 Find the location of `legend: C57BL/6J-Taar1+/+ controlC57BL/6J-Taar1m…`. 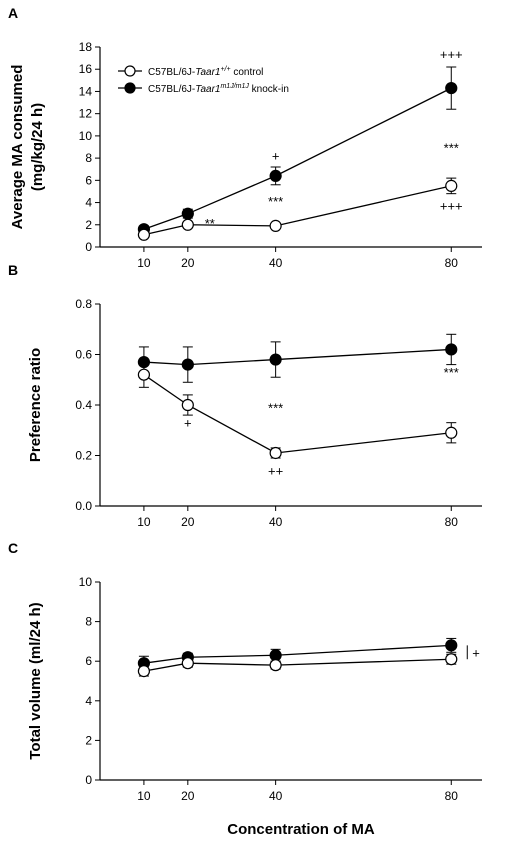

legend: C57BL/6J-Taar1+/+ controlC57BL/6J-Taar1m… is located at coordinates (203, 80).